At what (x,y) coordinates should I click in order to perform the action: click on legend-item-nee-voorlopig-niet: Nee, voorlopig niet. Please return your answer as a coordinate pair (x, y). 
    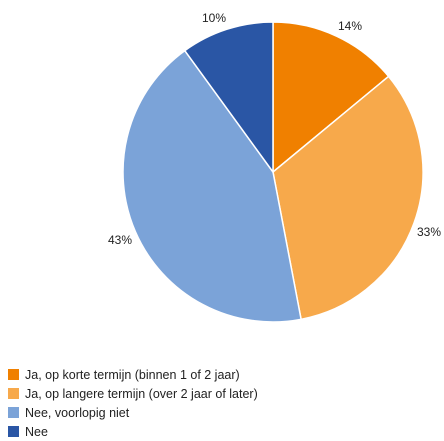
    Looking at the image, I should click on (133, 412).